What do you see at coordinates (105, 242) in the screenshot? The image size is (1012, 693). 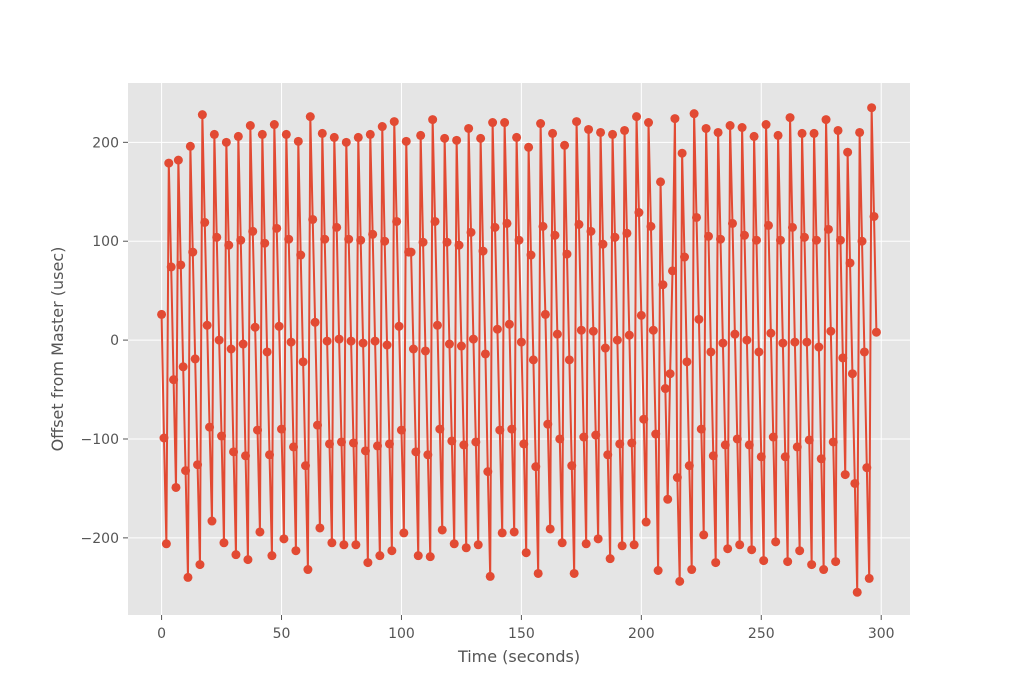 I see `y-tick-label: 100` at bounding box center [105, 242].